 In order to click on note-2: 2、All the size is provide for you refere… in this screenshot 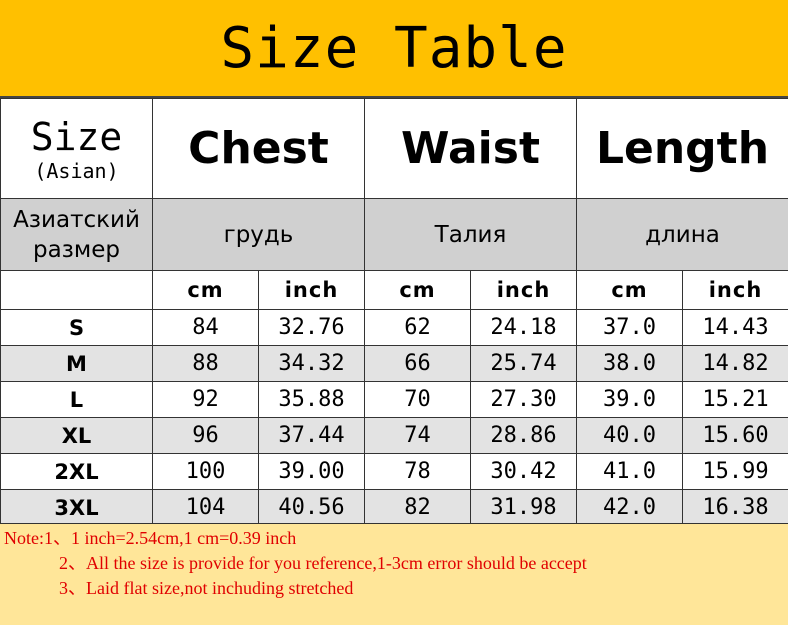, I will do `click(323, 563)`.